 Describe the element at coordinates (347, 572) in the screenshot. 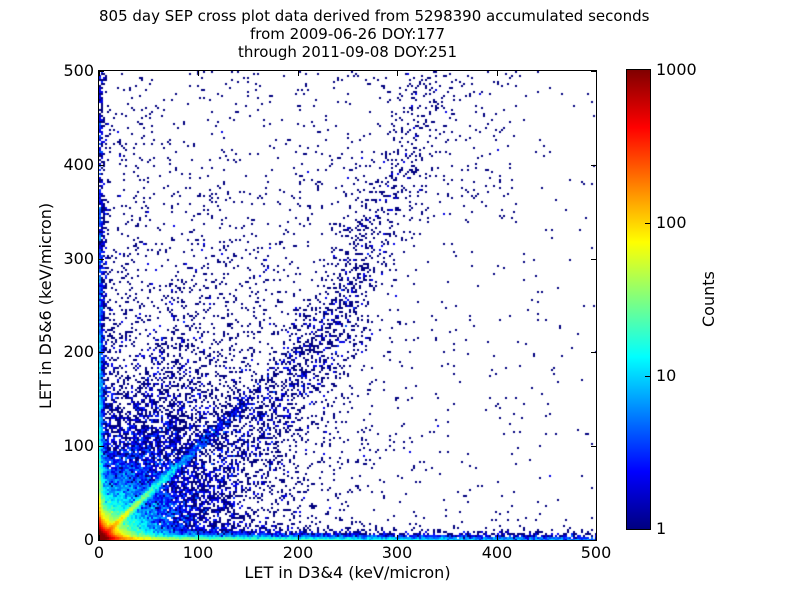

I see `x-axis-label: LET in D3&4 (keV/micron)` at that location.